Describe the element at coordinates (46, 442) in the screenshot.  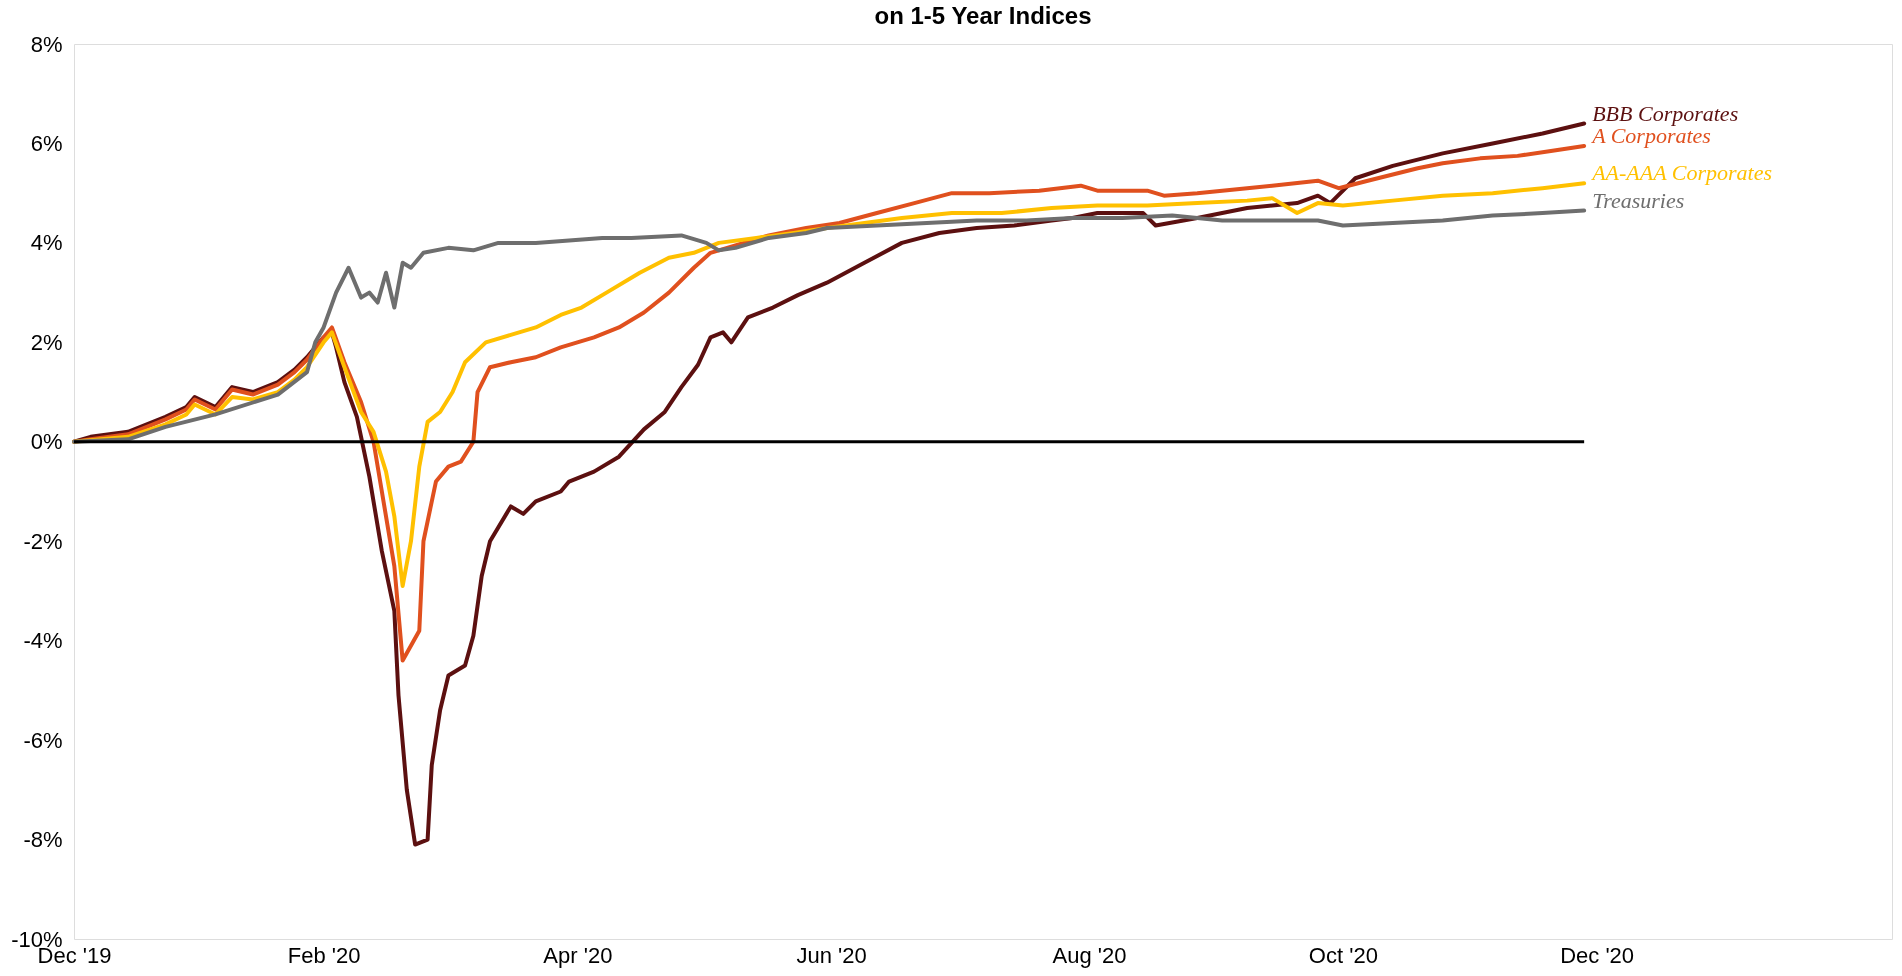
I see `y-tick-label: 0%` at that location.